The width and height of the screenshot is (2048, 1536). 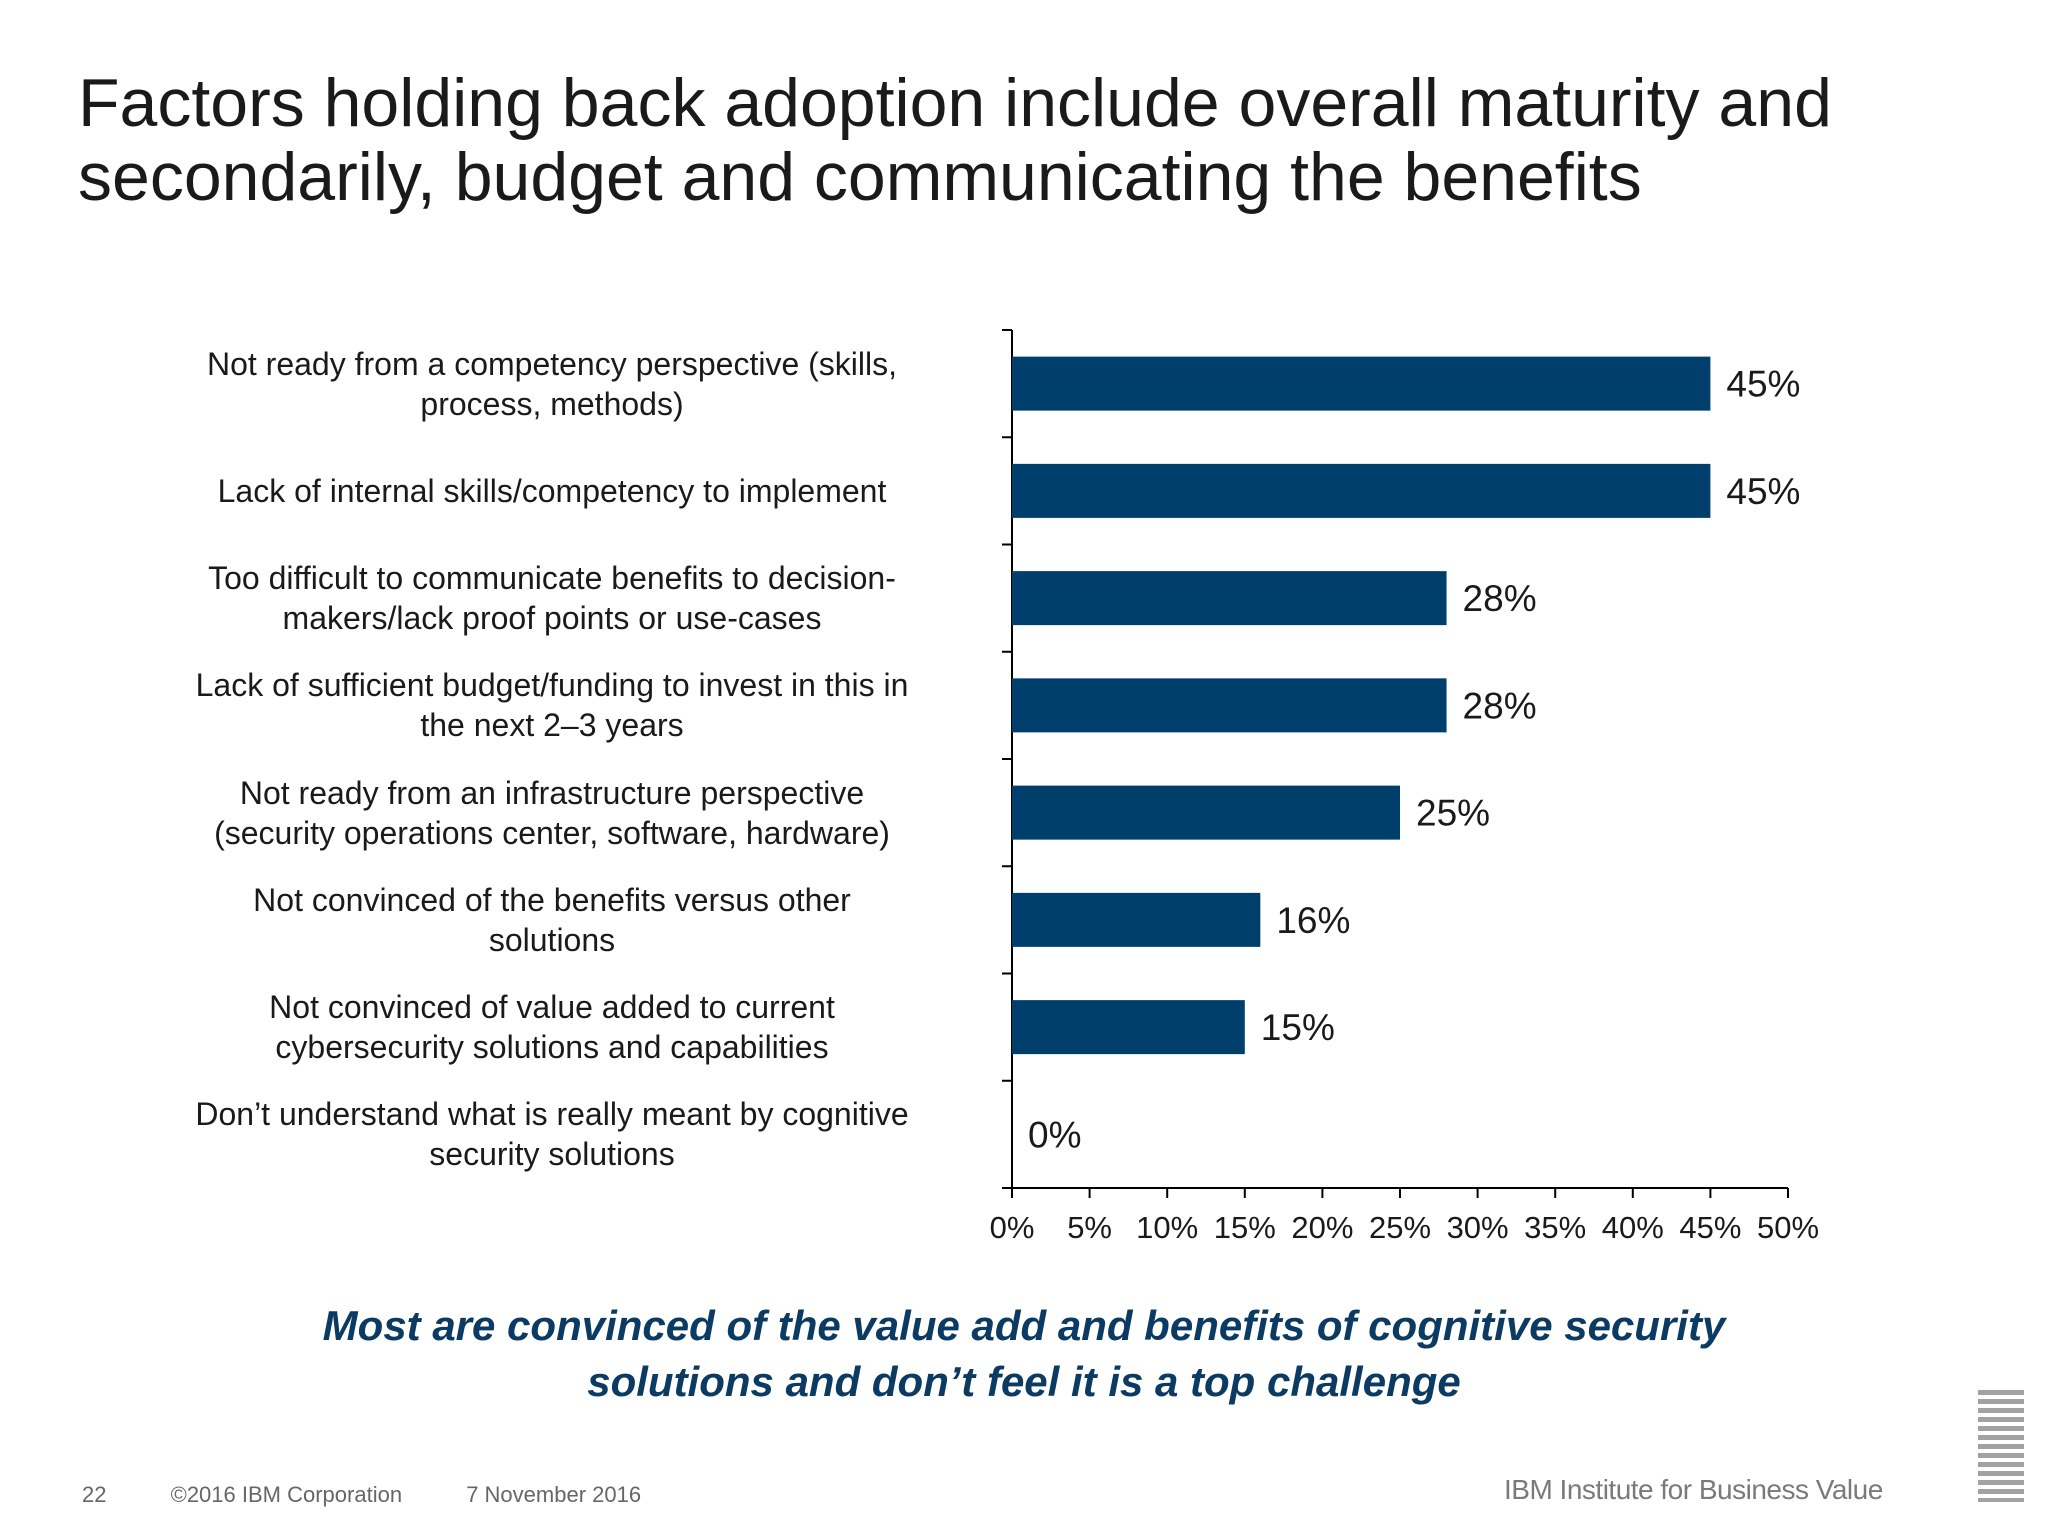 I want to click on x-tick-label: 40%, so click(x=1633, y=1227).